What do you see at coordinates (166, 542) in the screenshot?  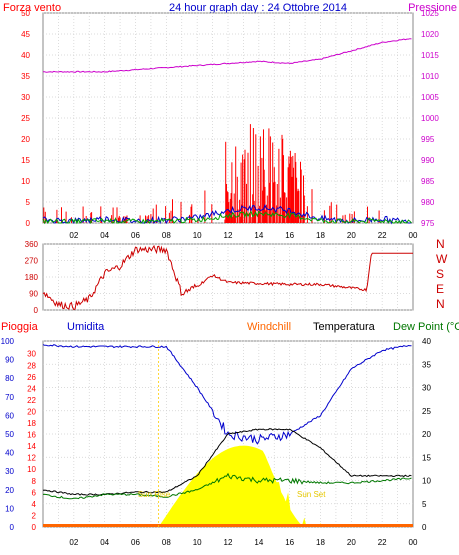 I see `temperature-x-tick-label: 08` at bounding box center [166, 542].